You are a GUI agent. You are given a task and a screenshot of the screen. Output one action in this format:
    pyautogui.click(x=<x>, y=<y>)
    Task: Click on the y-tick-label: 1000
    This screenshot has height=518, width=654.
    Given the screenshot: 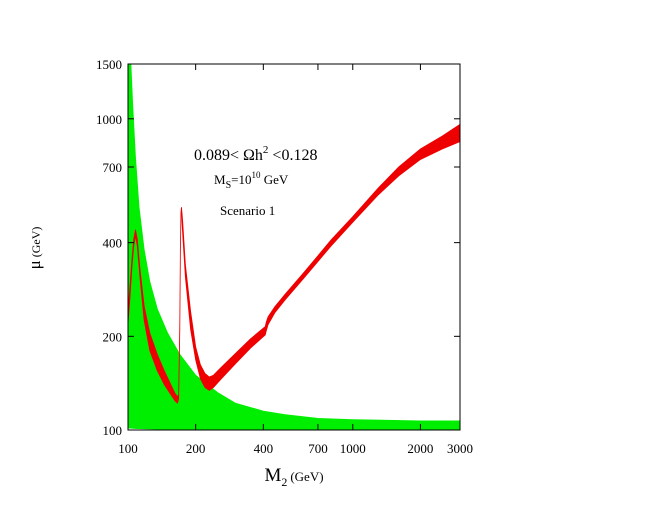 What is the action you would take?
    pyautogui.click(x=109, y=119)
    